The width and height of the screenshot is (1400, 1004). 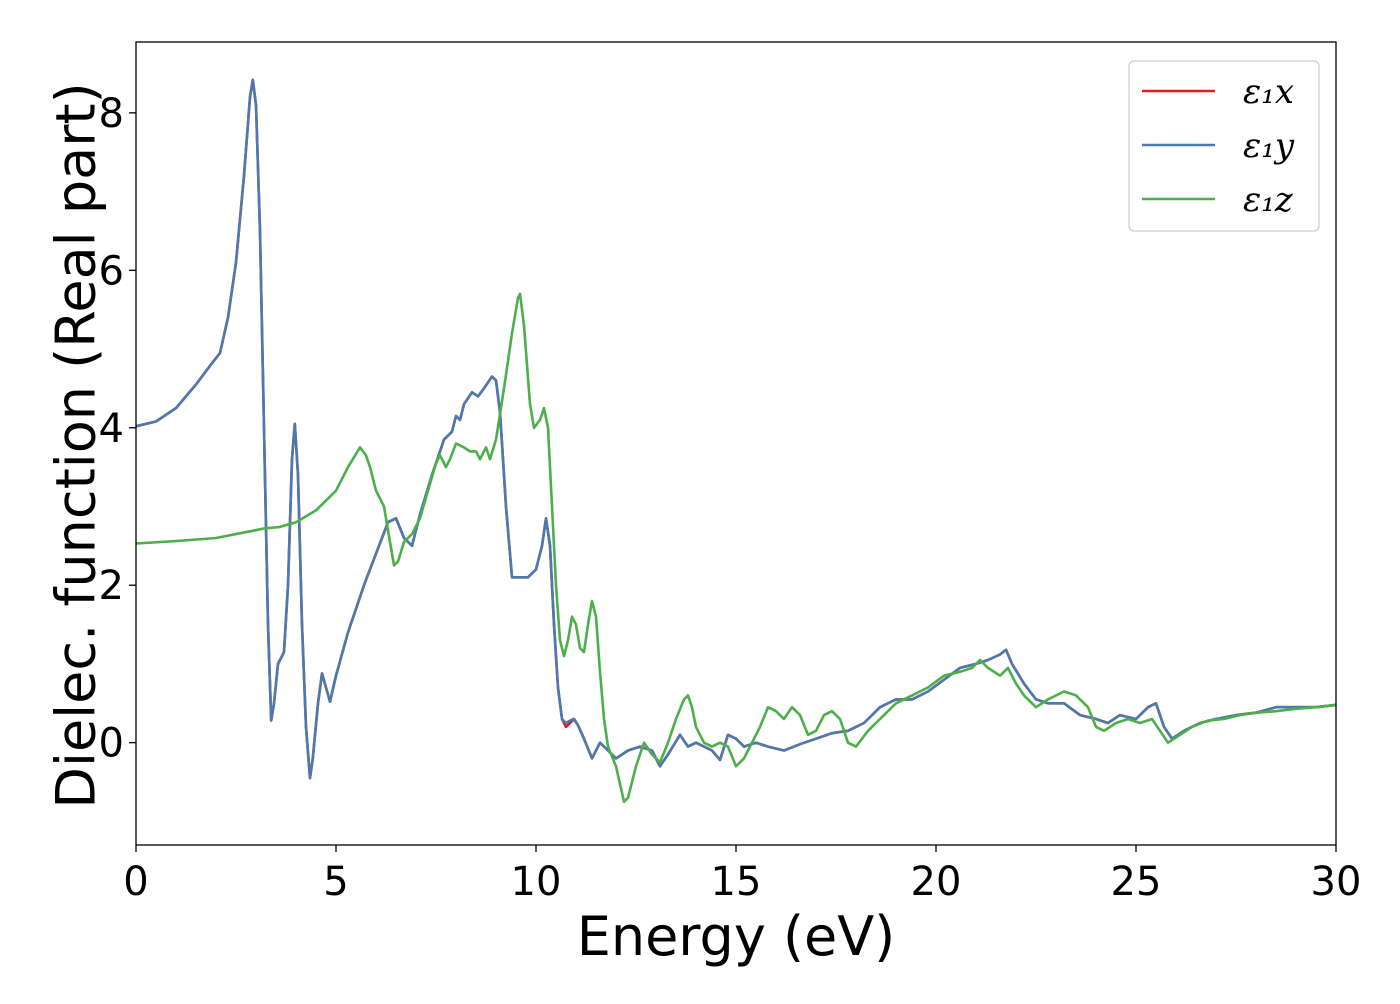 What do you see at coordinates (111, 114) in the screenshot?
I see `y-tick-label: 8` at bounding box center [111, 114].